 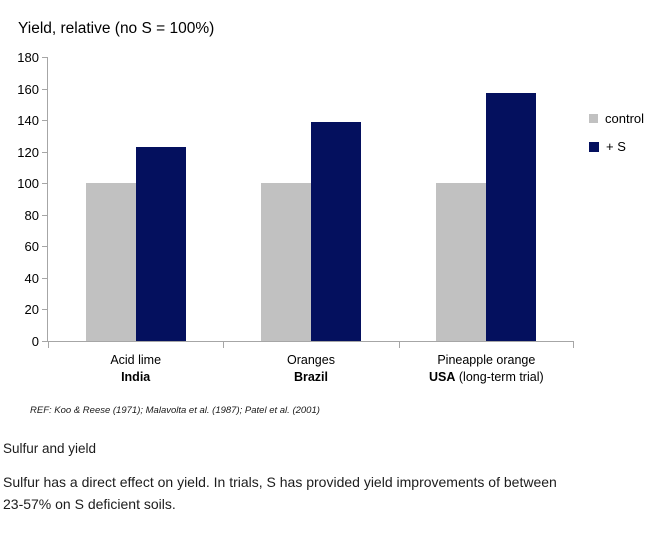 I want to click on y-axis-label-40: 40, so click(x=31, y=278).